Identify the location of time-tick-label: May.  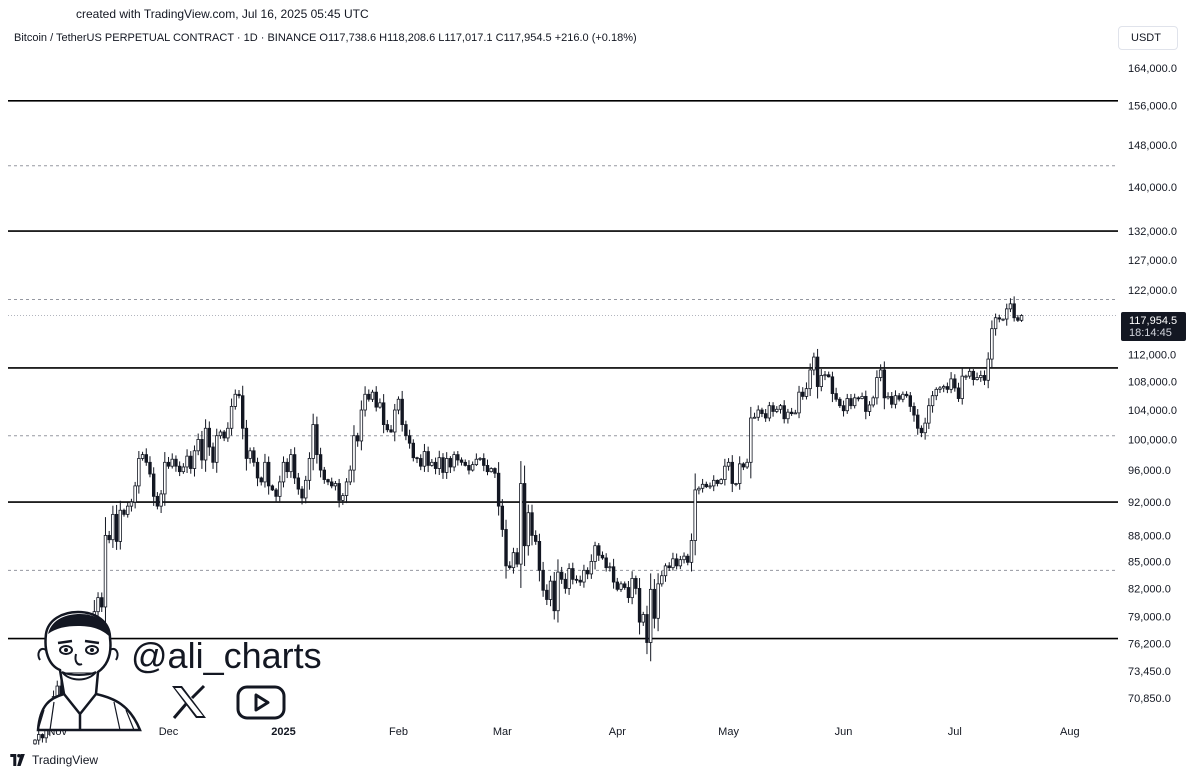
(728, 732).